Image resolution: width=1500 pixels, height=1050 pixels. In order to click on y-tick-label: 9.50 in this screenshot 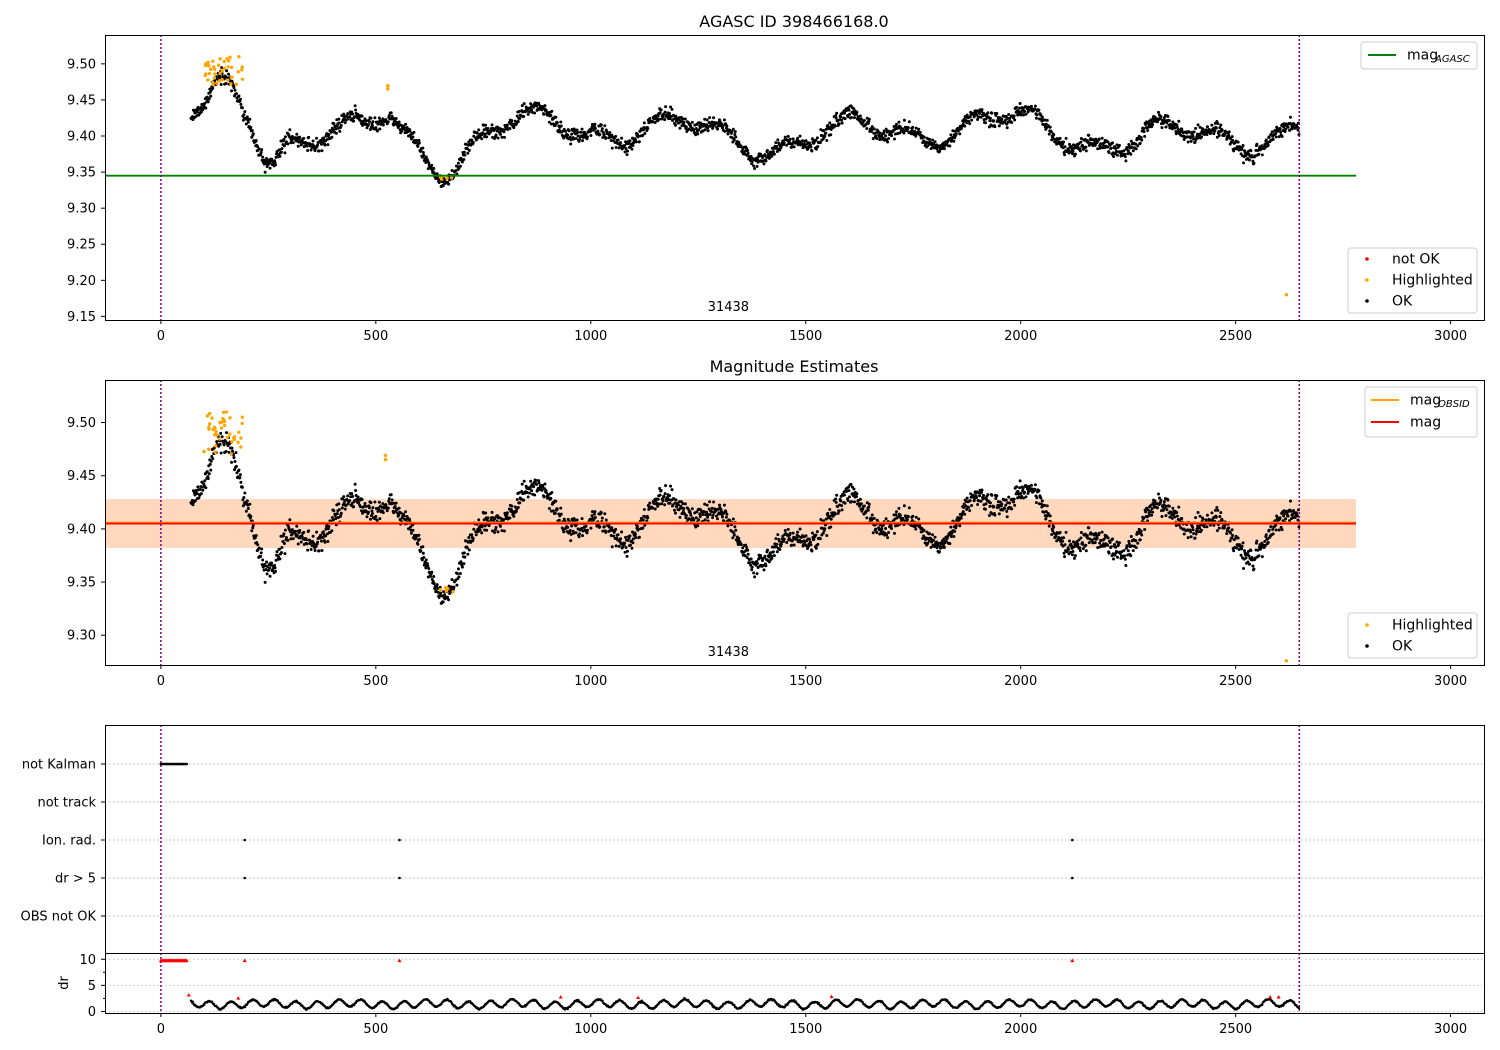, I will do `click(81, 64)`.